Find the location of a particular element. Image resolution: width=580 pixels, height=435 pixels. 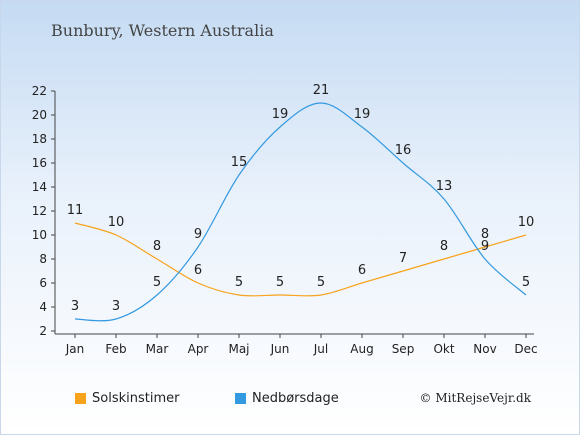

y-tick-label: 14 is located at coordinates (39, 187).